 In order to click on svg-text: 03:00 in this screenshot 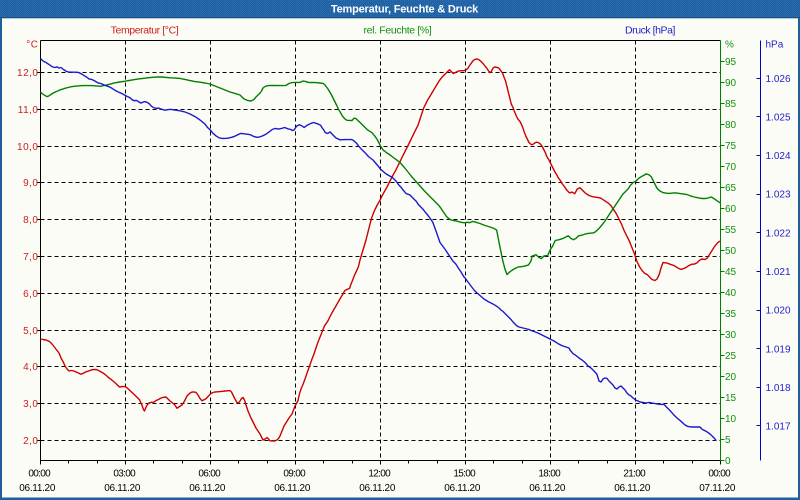, I will do `click(124, 474)`.